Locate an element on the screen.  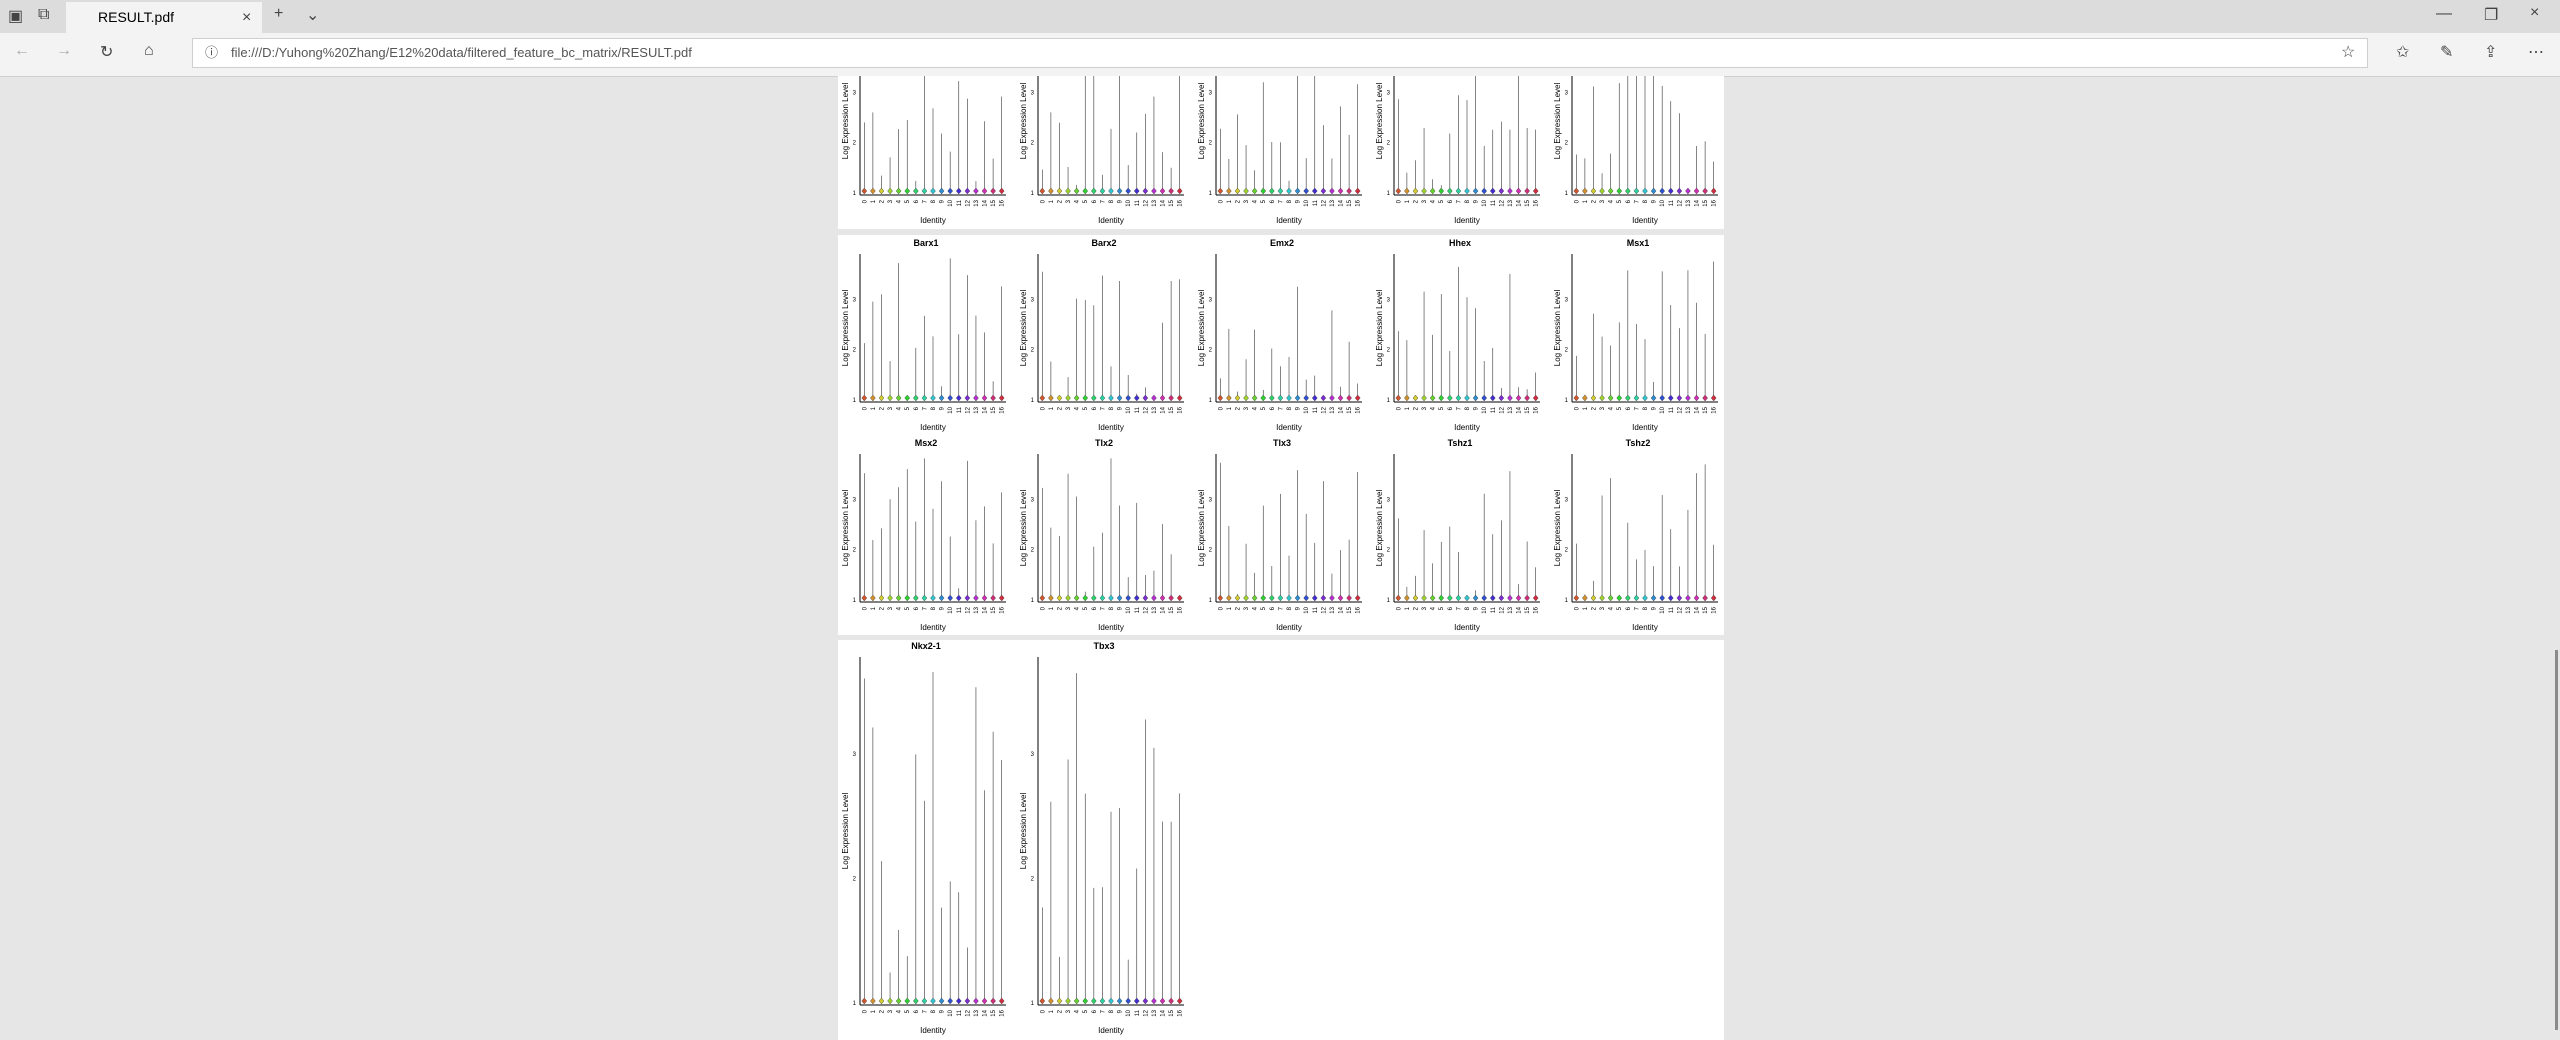
favorites: ✩ is located at coordinates (2403, 52).